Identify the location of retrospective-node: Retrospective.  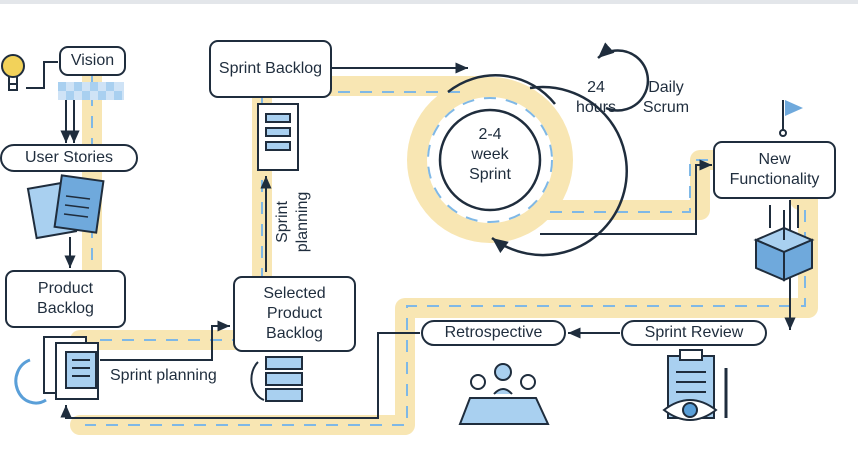
(493, 333).